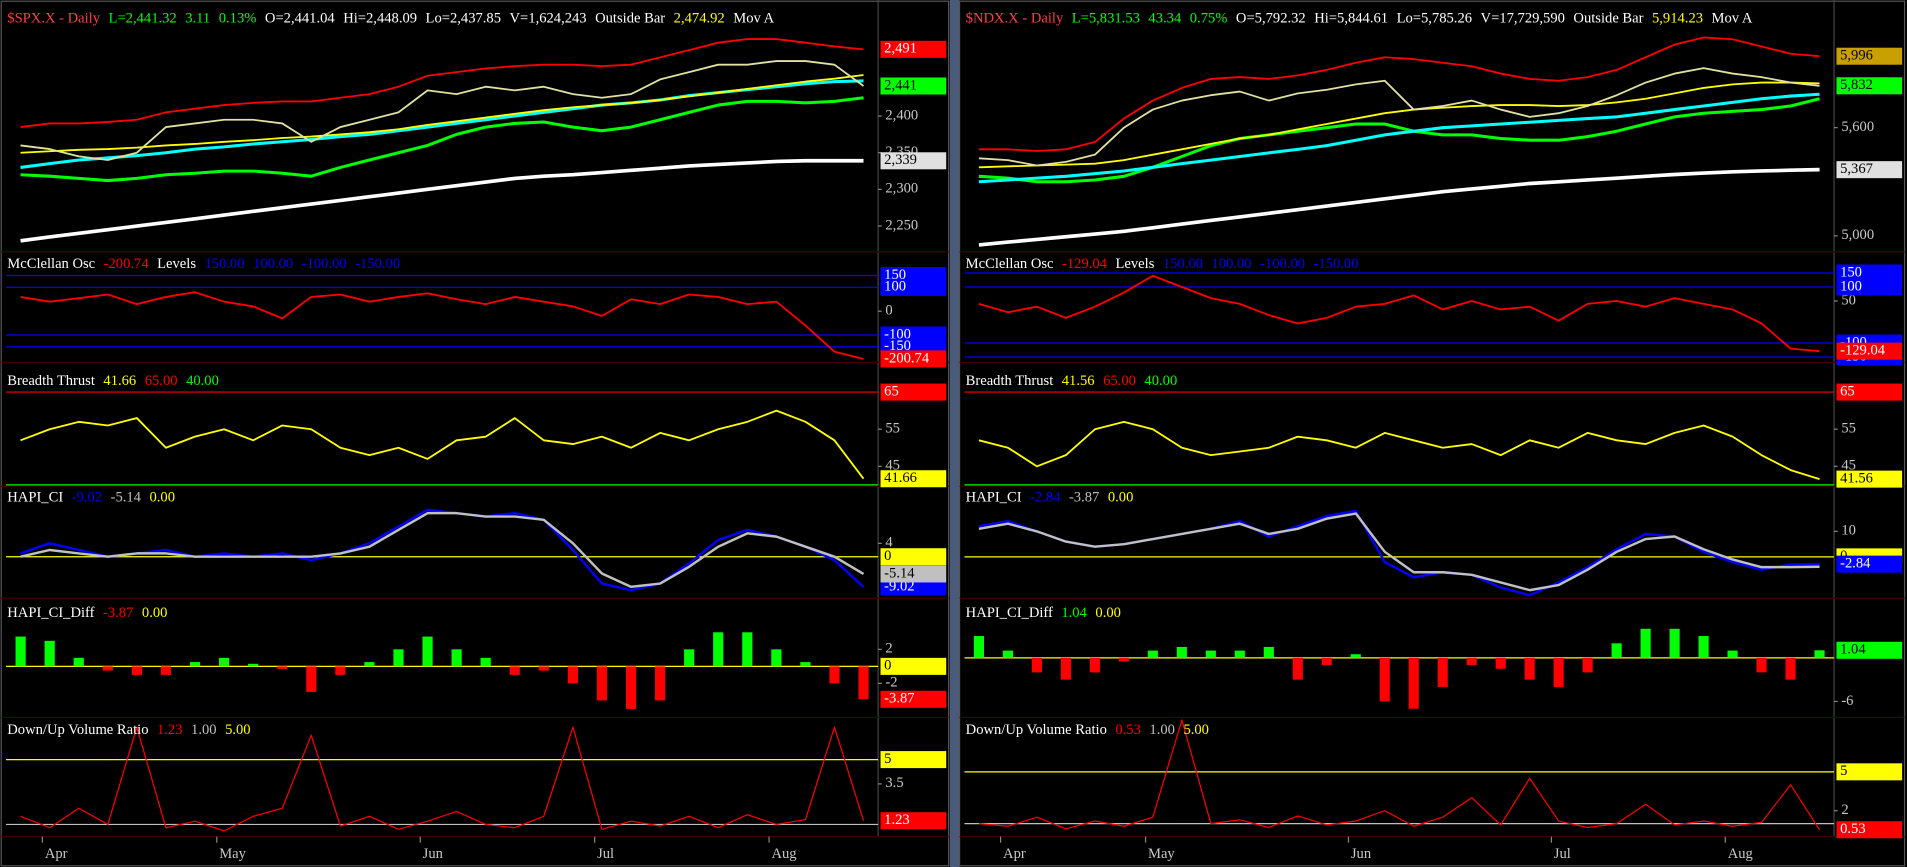 The image size is (1907, 867). I want to click on y-tick-label: -2, so click(891, 683).